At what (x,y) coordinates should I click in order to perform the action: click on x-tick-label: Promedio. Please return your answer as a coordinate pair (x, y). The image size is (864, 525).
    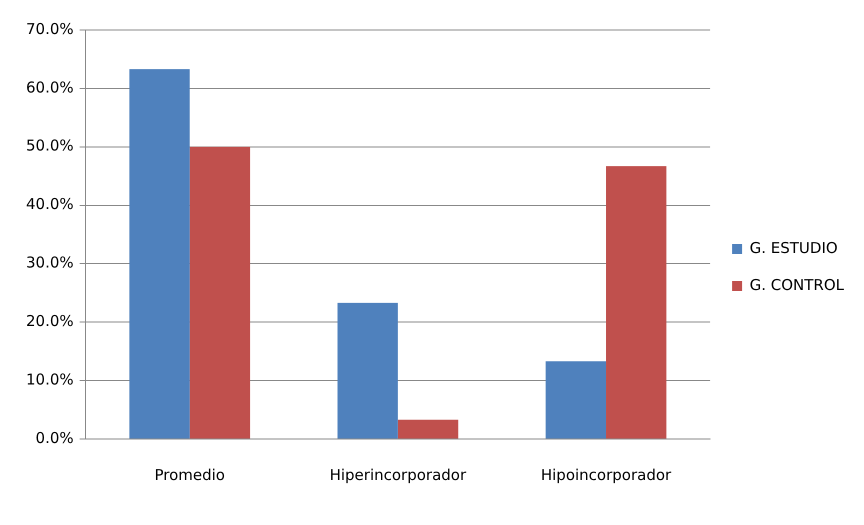
    Looking at the image, I should click on (189, 475).